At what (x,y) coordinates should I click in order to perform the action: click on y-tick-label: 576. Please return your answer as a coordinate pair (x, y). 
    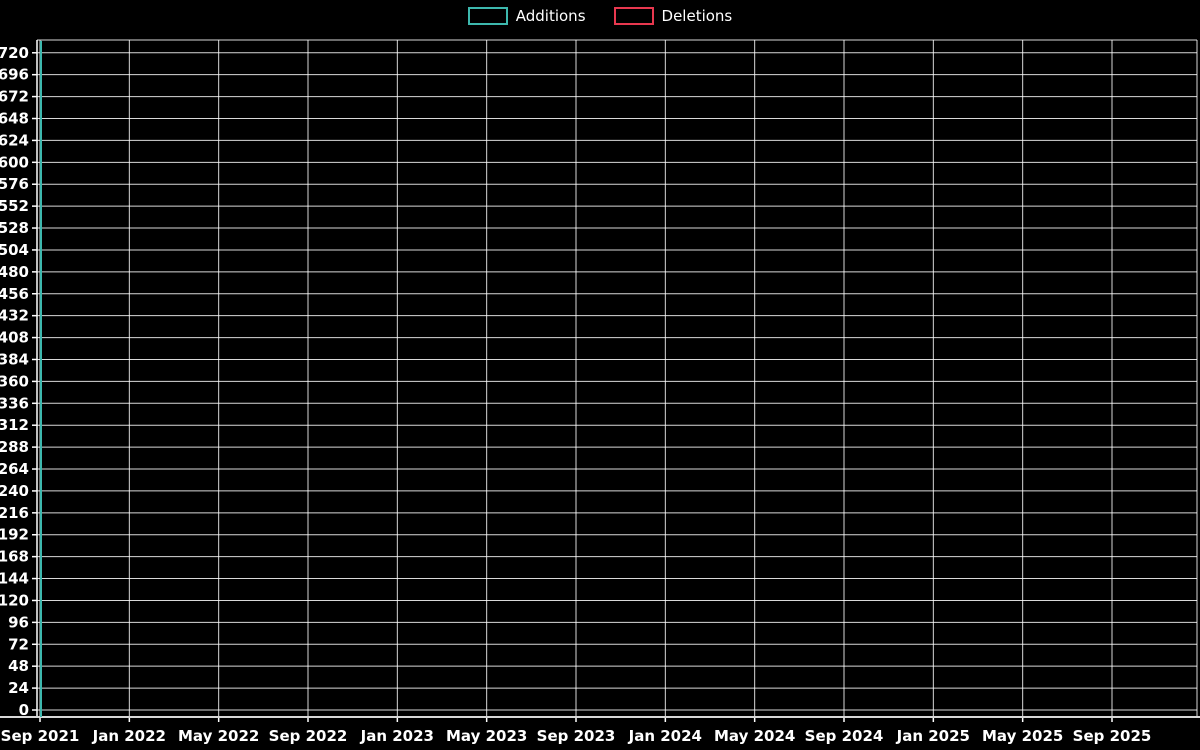
    Looking at the image, I should click on (14, 184).